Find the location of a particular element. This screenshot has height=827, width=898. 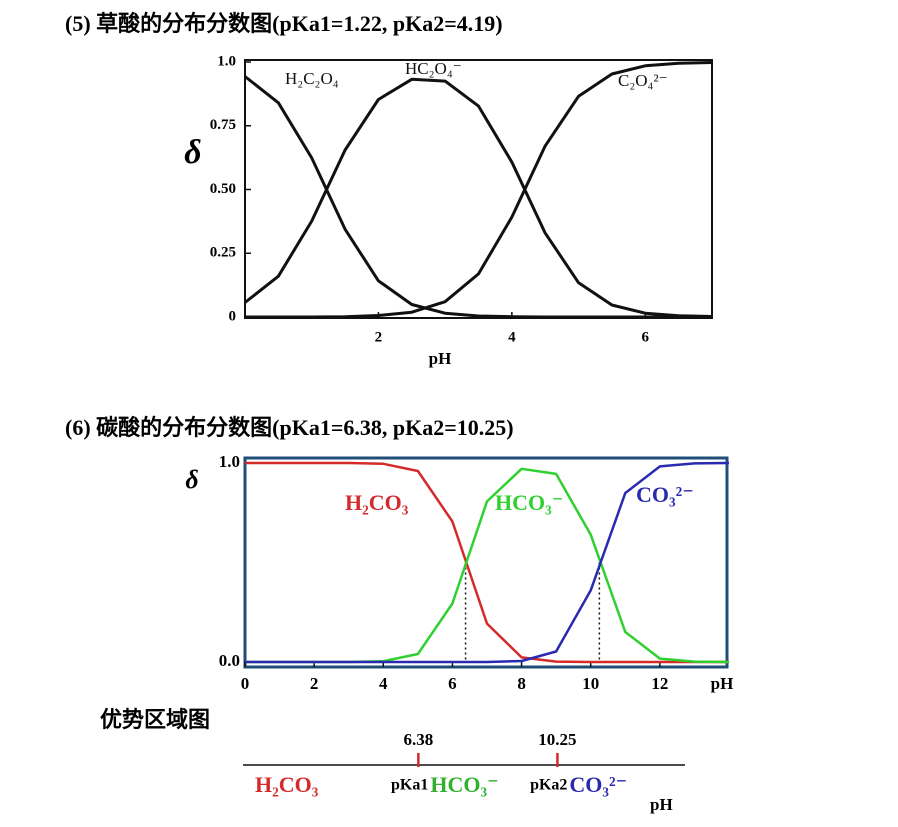

plot-frame is located at coordinates (486, 562).